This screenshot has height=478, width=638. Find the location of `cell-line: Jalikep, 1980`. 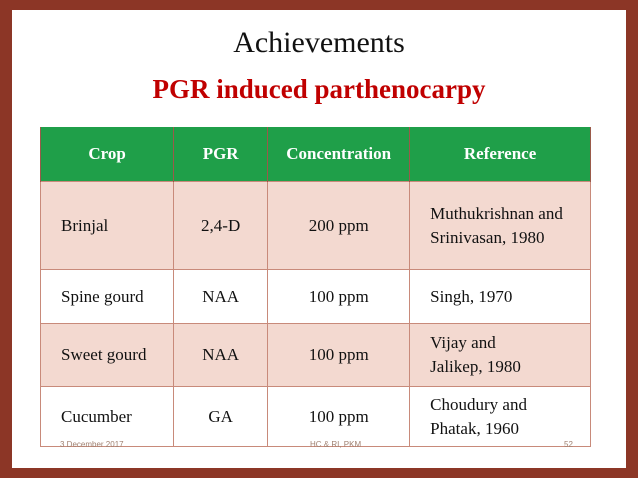

cell-line: Jalikep, 1980 is located at coordinates (475, 366).